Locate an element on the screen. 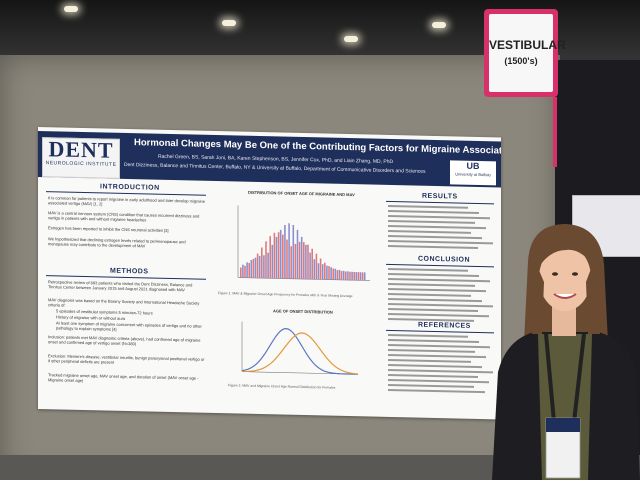 This screenshot has height=480, width=640. introduction-heading: INTRODUCTION is located at coordinates (130, 187).